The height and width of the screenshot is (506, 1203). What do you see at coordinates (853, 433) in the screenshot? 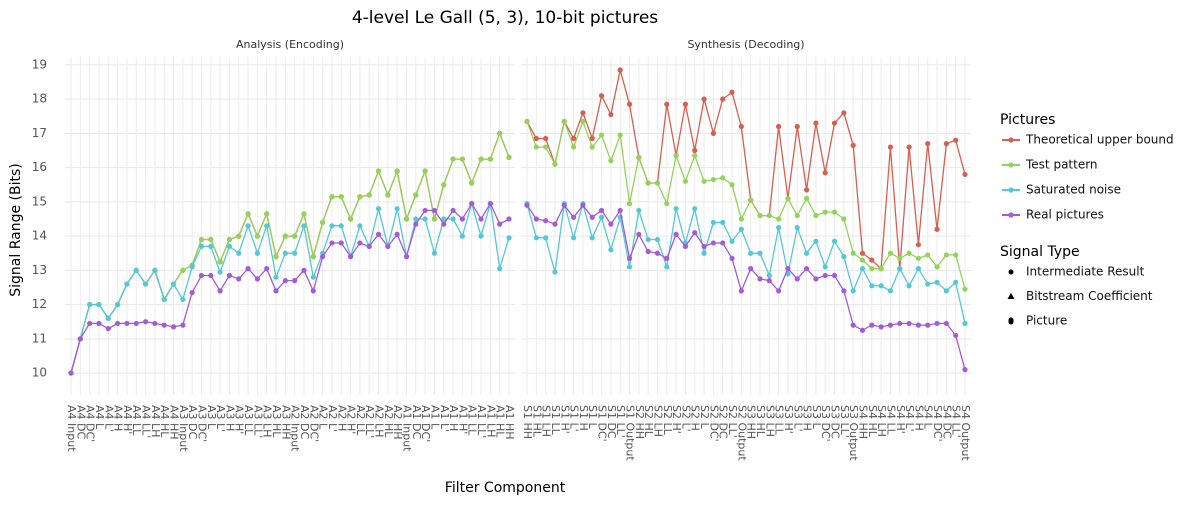
I see `x-tick-label: S3 Output` at bounding box center [853, 433].